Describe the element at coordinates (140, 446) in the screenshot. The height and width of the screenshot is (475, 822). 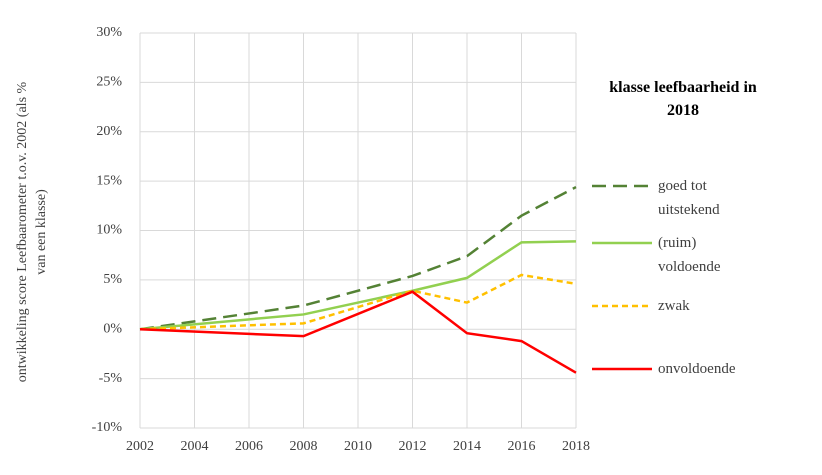
I see `x-tick-label: 2002` at that location.